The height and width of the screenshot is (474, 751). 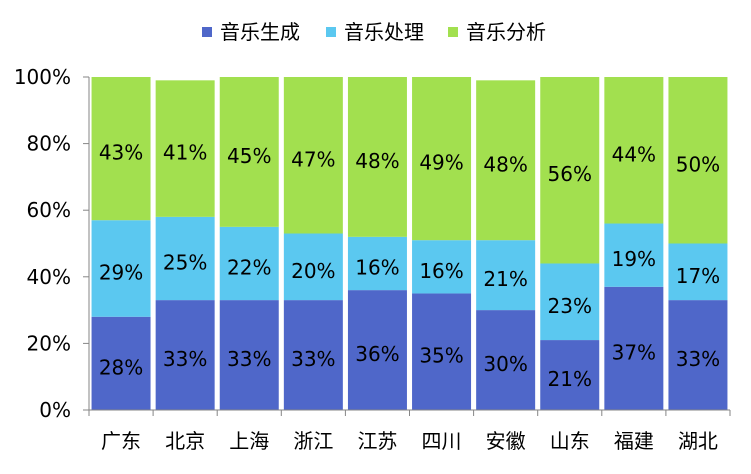 I want to click on legend-label-0: 音乐生成, so click(x=260, y=32).